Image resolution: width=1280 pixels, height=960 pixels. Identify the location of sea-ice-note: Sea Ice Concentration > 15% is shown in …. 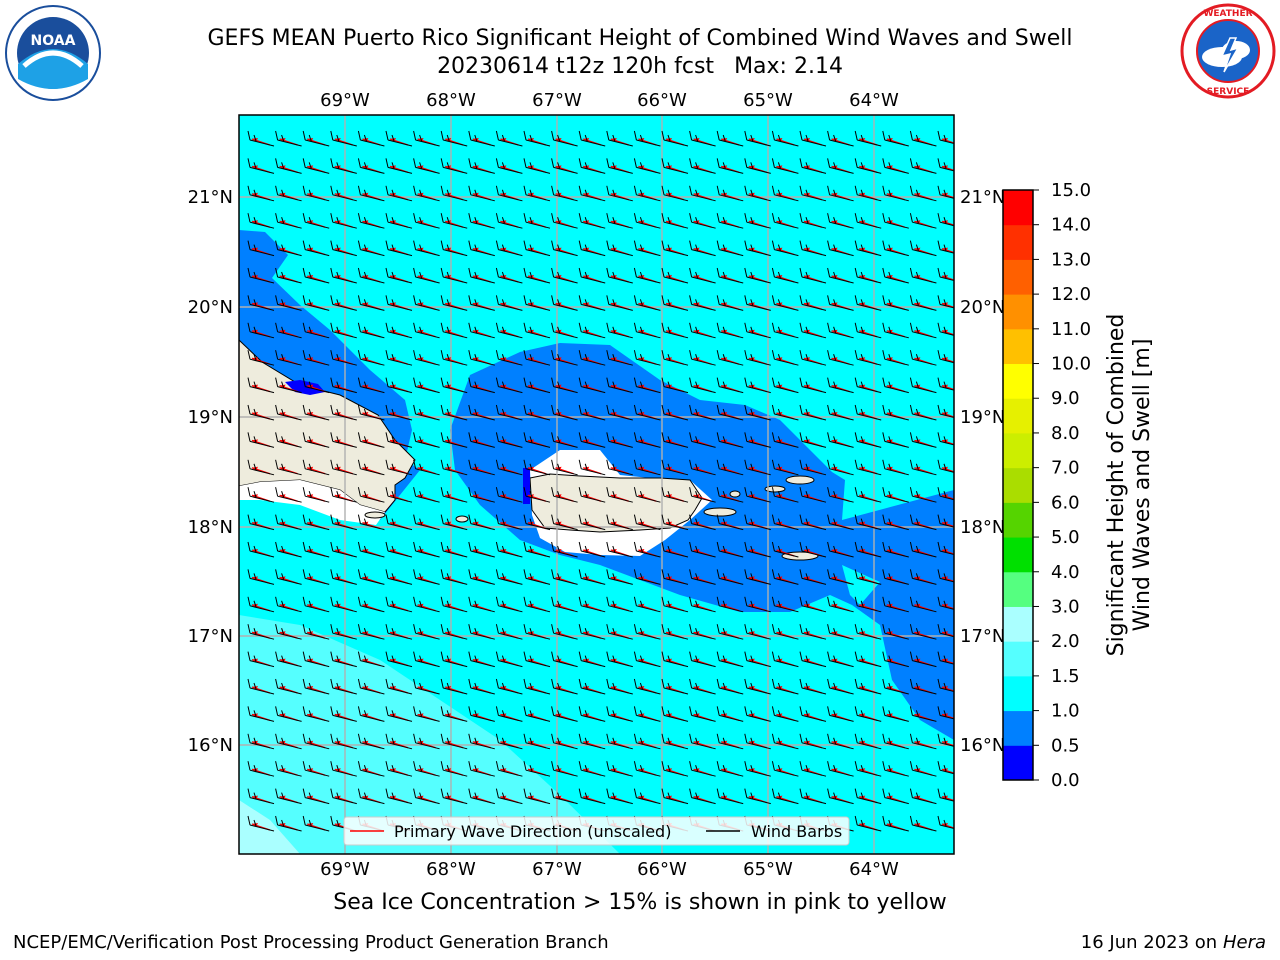
(640, 902).